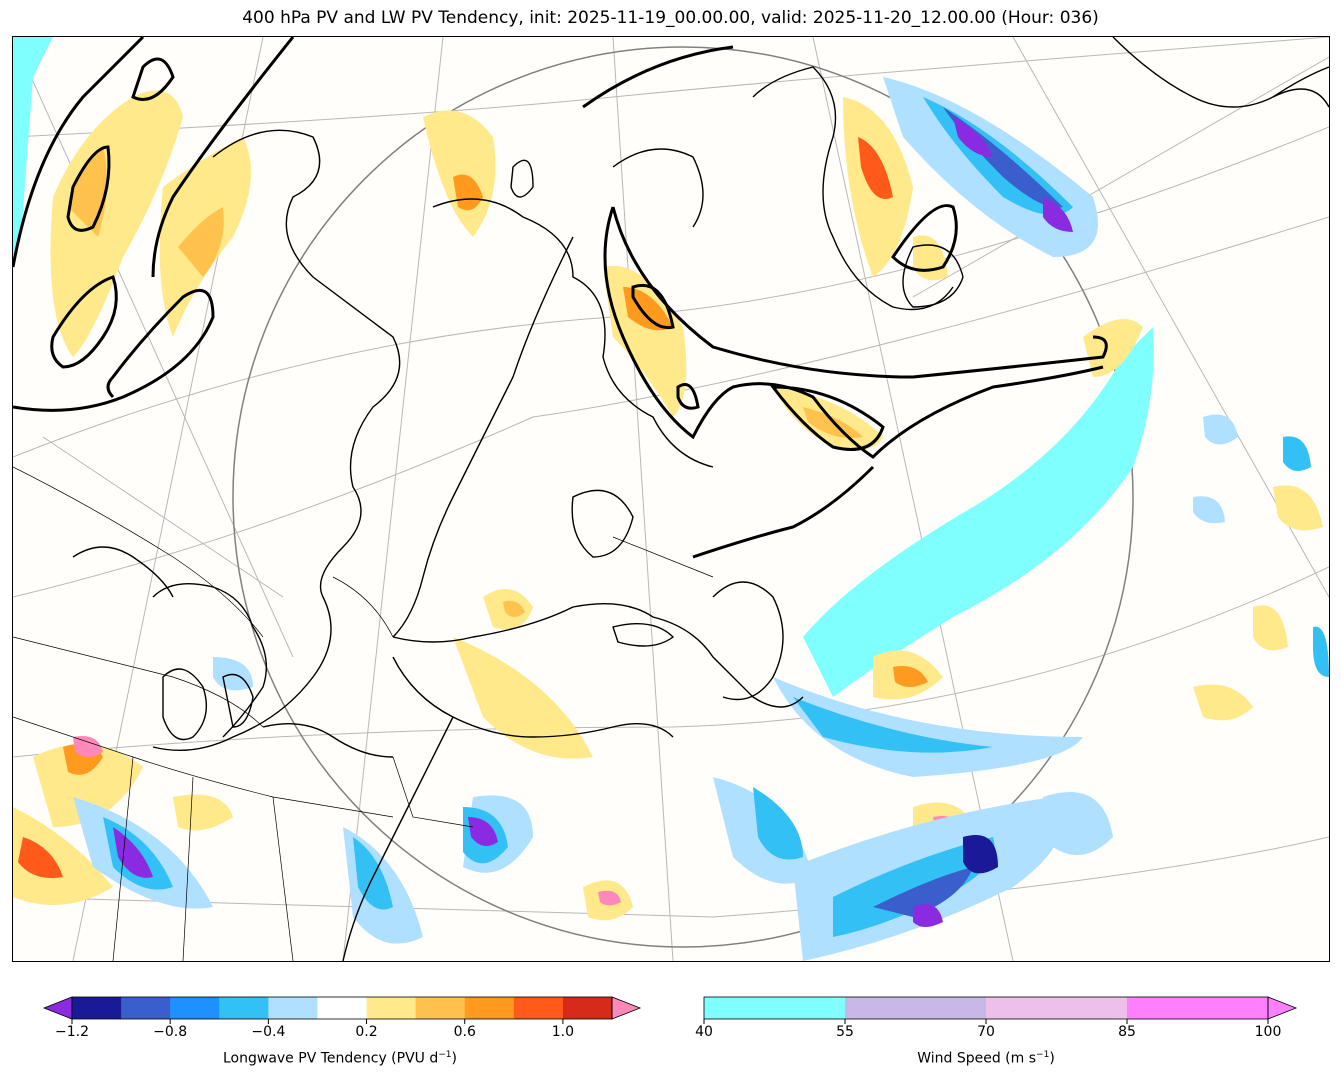 The width and height of the screenshot is (1341, 1084). Describe the element at coordinates (986, 1058) in the screenshot. I see `wind-colorbar-label: Wind Speed (m s−1)` at that location.